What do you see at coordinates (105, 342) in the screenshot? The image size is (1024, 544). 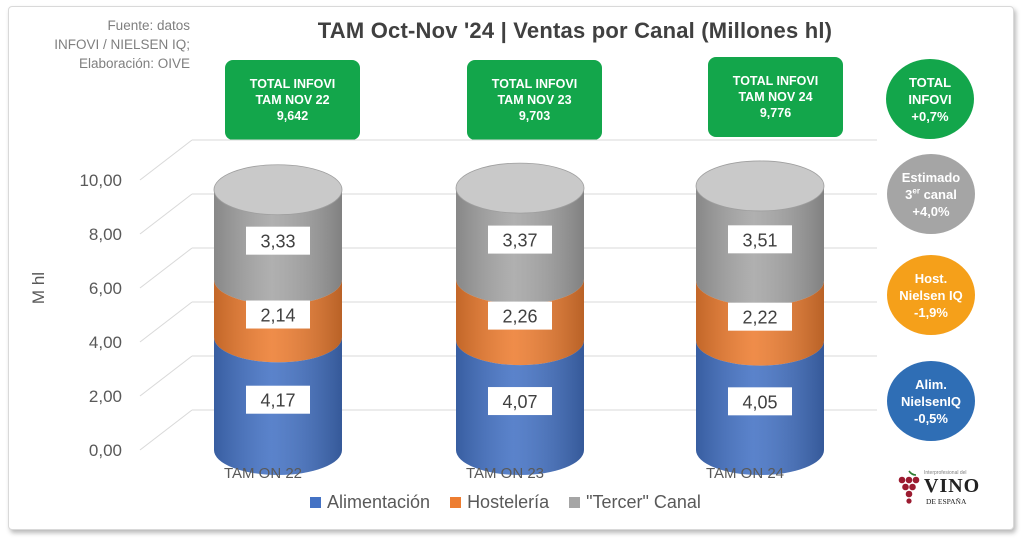 I see `y-tick-label: 4,00` at bounding box center [105, 342].